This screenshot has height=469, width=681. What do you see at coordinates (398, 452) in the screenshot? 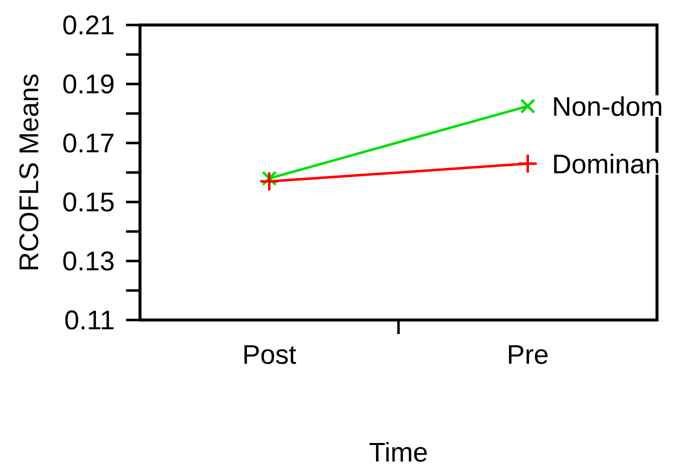
I see `x-axis-title: Time` at bounding box center [398, 452].